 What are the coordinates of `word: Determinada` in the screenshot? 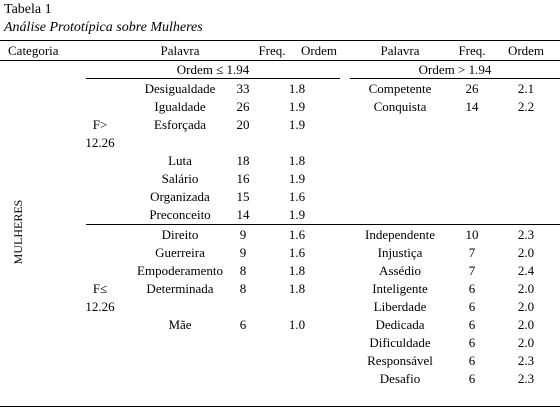 It's located at (180, 288).